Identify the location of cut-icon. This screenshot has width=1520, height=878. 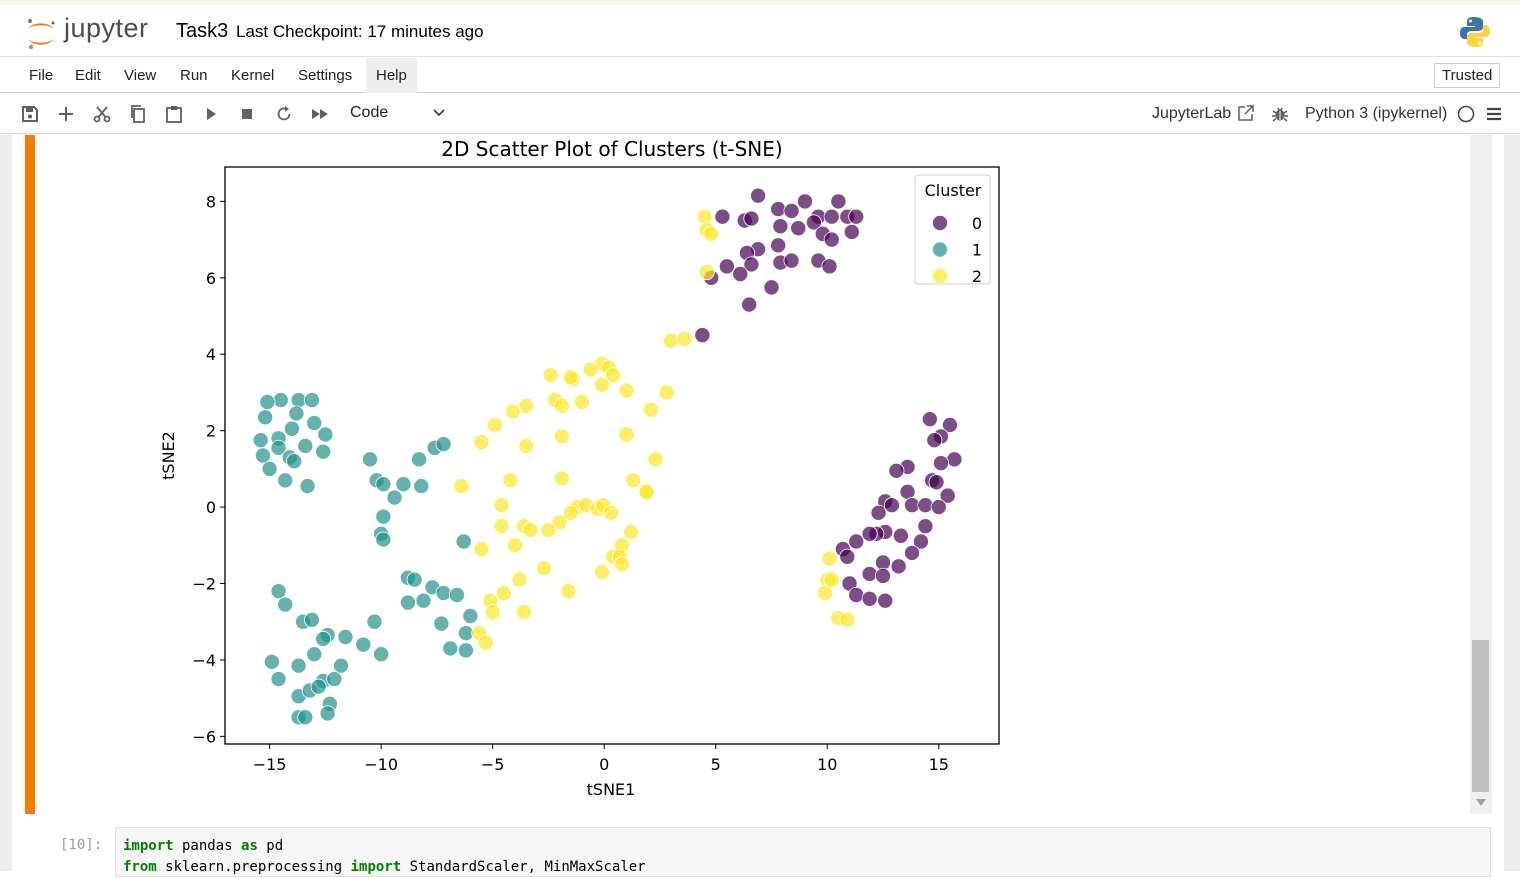
(102, 114).